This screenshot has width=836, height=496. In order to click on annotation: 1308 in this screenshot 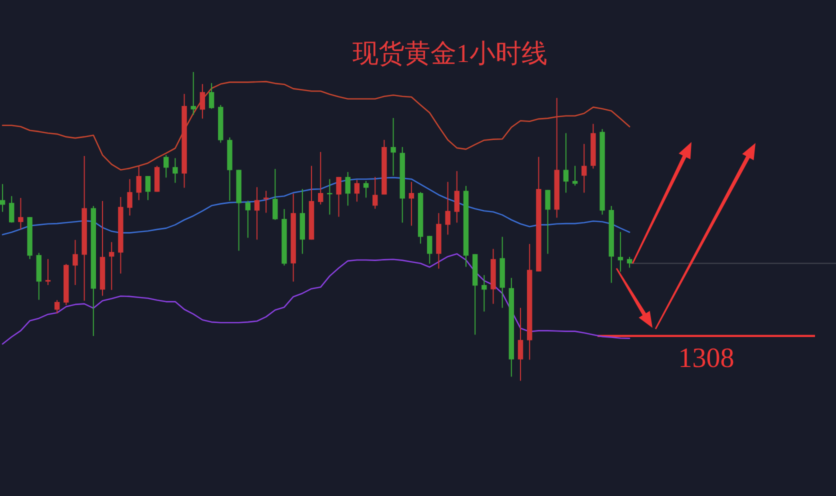, I will do `click(706, 358)`.